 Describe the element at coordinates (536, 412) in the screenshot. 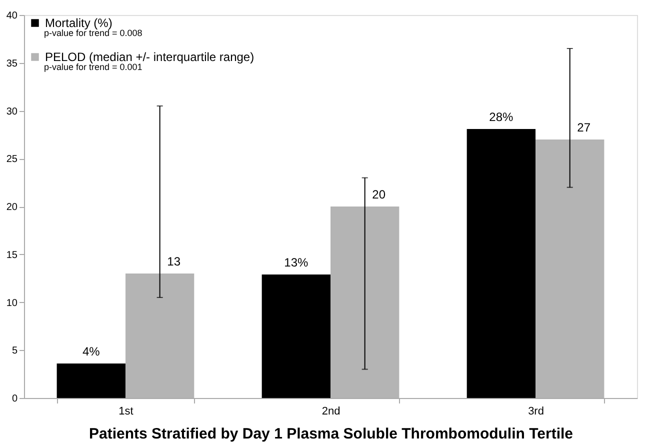

I see `x-tick-label: 3rd` at that location.